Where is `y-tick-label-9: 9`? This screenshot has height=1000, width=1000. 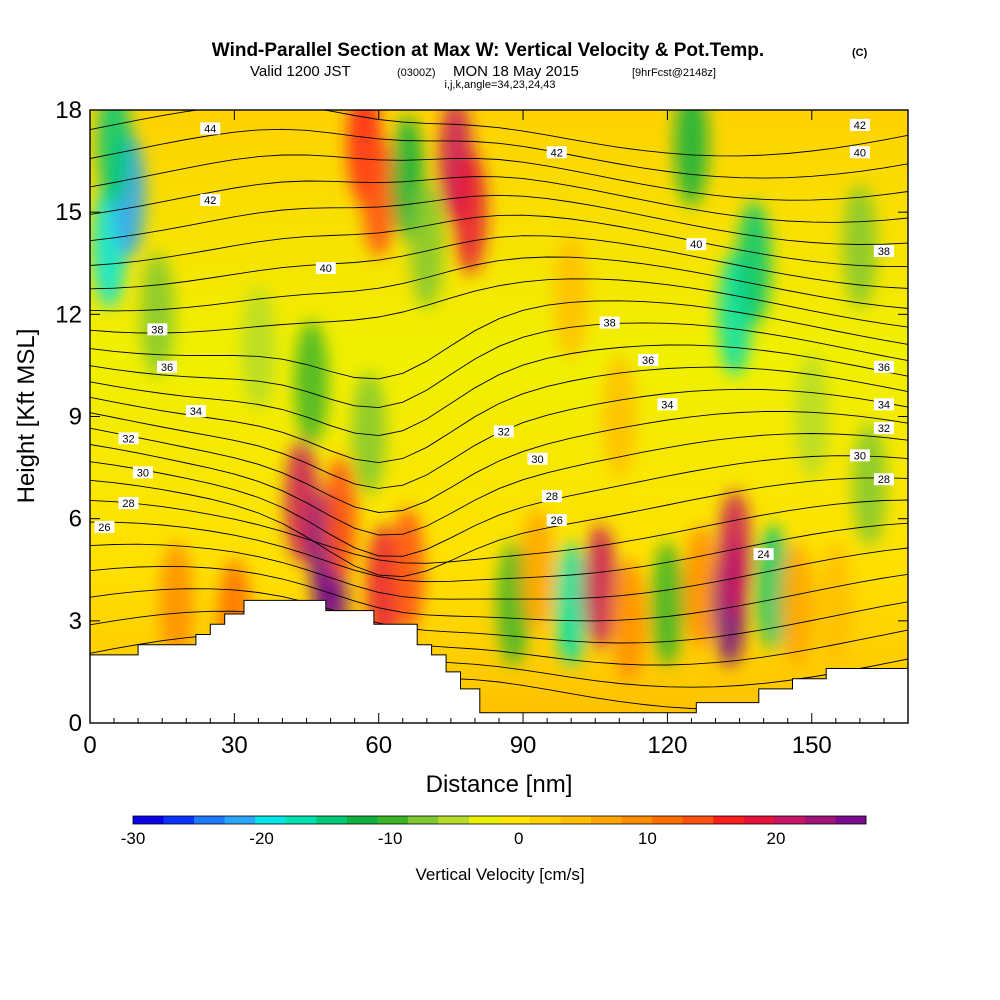
y-tick-label-9: 9 is located at coordinates (75, 417).